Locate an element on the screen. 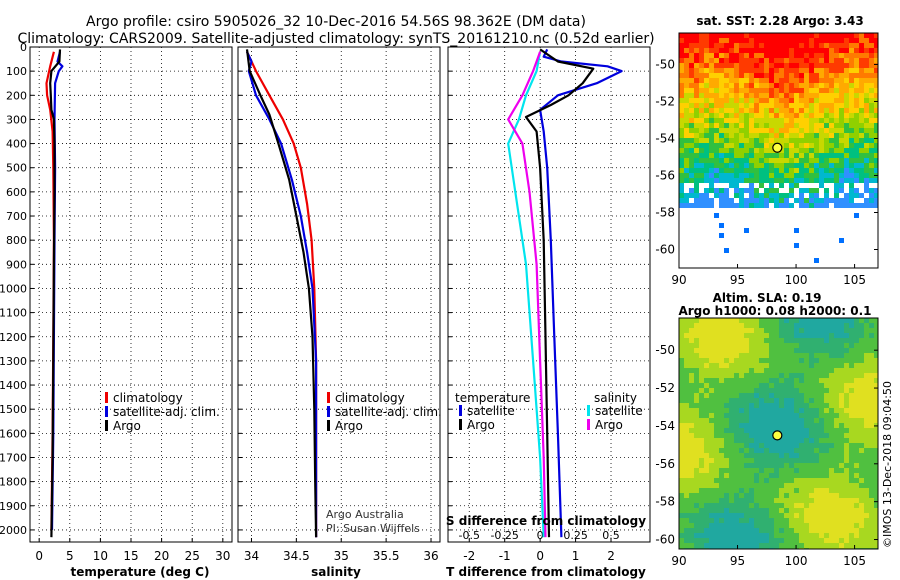 The height and width of the screenshot is (580, 900). series-line-temperature-argo is located at coordinates (559, 293).